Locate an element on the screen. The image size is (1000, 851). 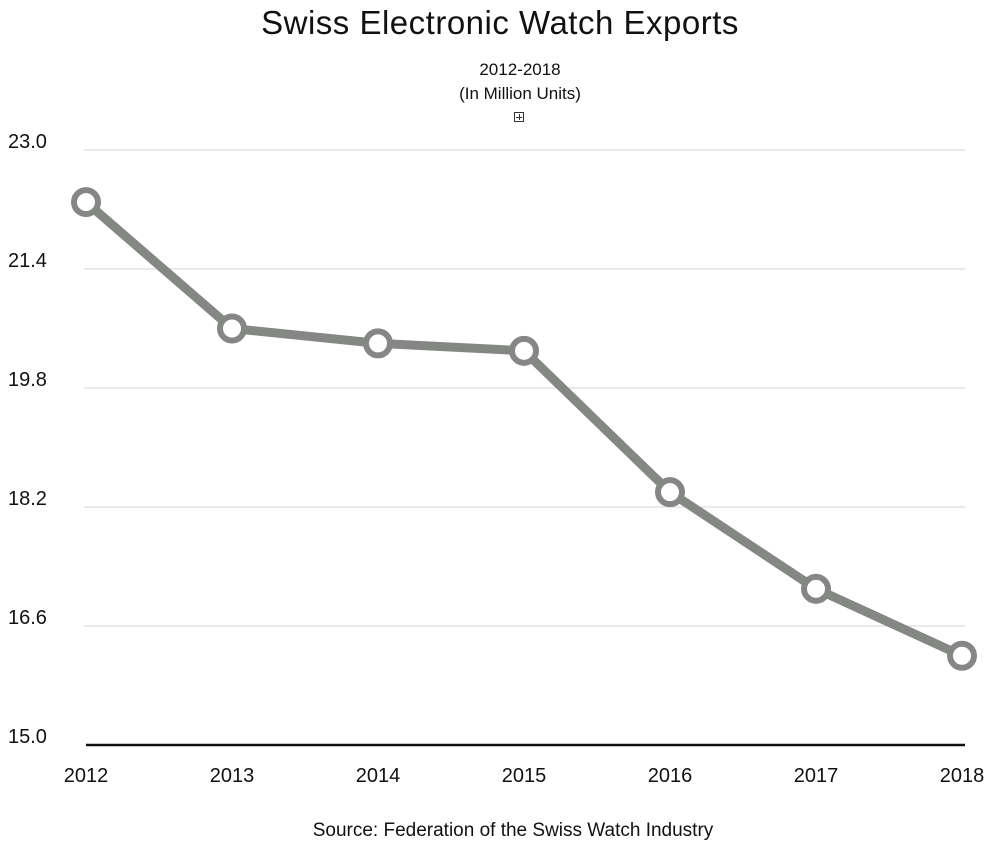
x-axis-ticks: 2012 2013 2014 2015 2016 2017 2018 is located at coordinates (524, 776).